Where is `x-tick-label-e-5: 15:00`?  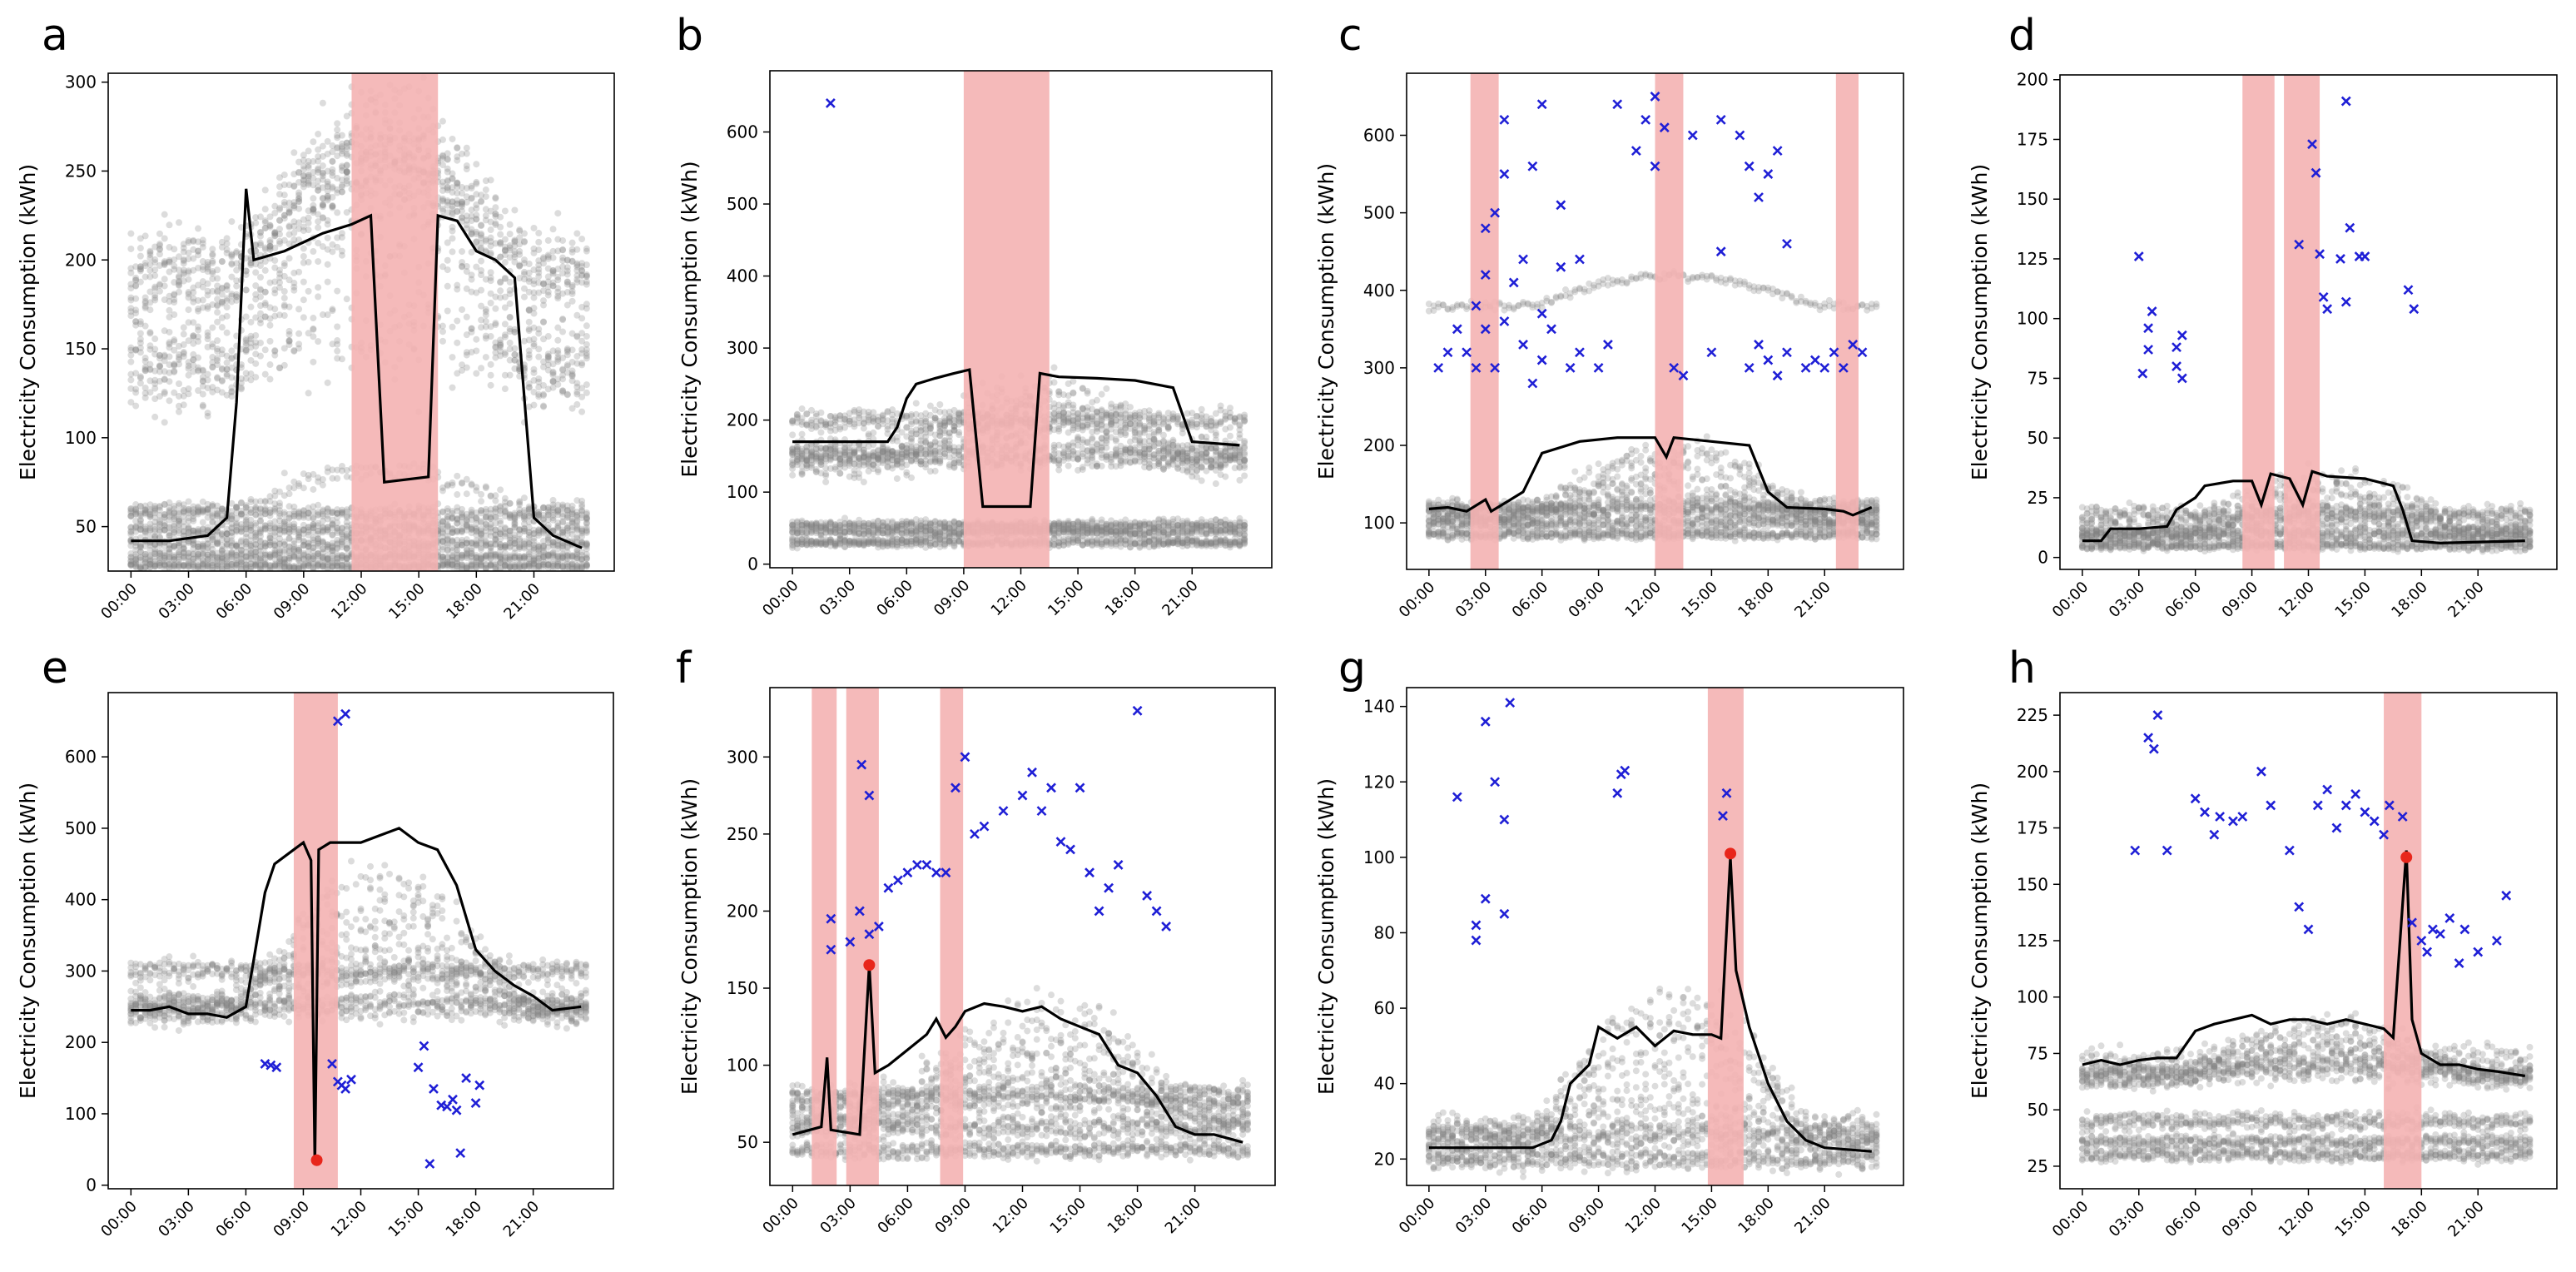 x-tick-label-e-5: 15:00 is located at coordinates (407, 1219).